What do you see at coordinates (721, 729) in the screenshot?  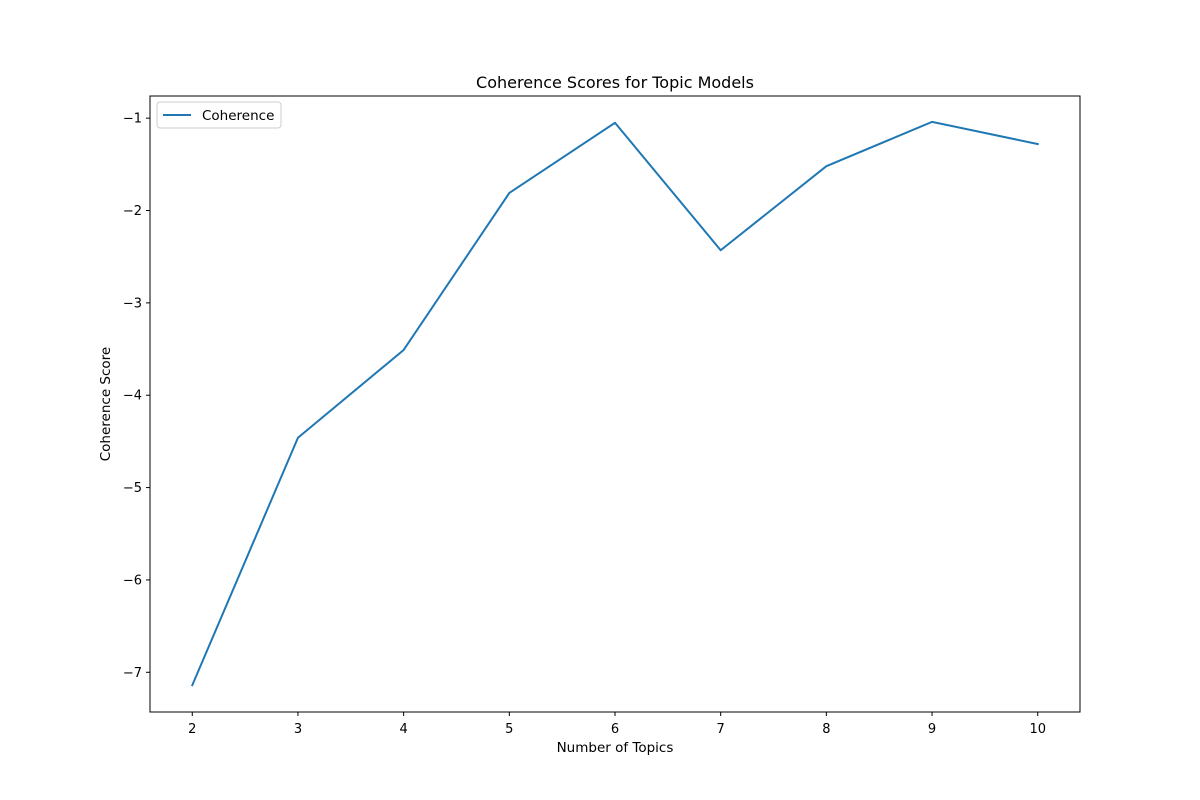 I see `x-tick-label: 7` at bounding box center [721, 729].